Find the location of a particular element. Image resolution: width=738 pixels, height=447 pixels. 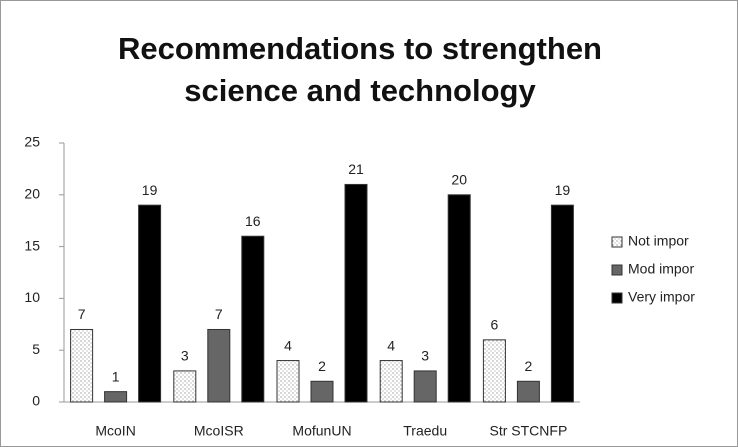

y-tick-label: 10 is located at coordinates (32, 297).